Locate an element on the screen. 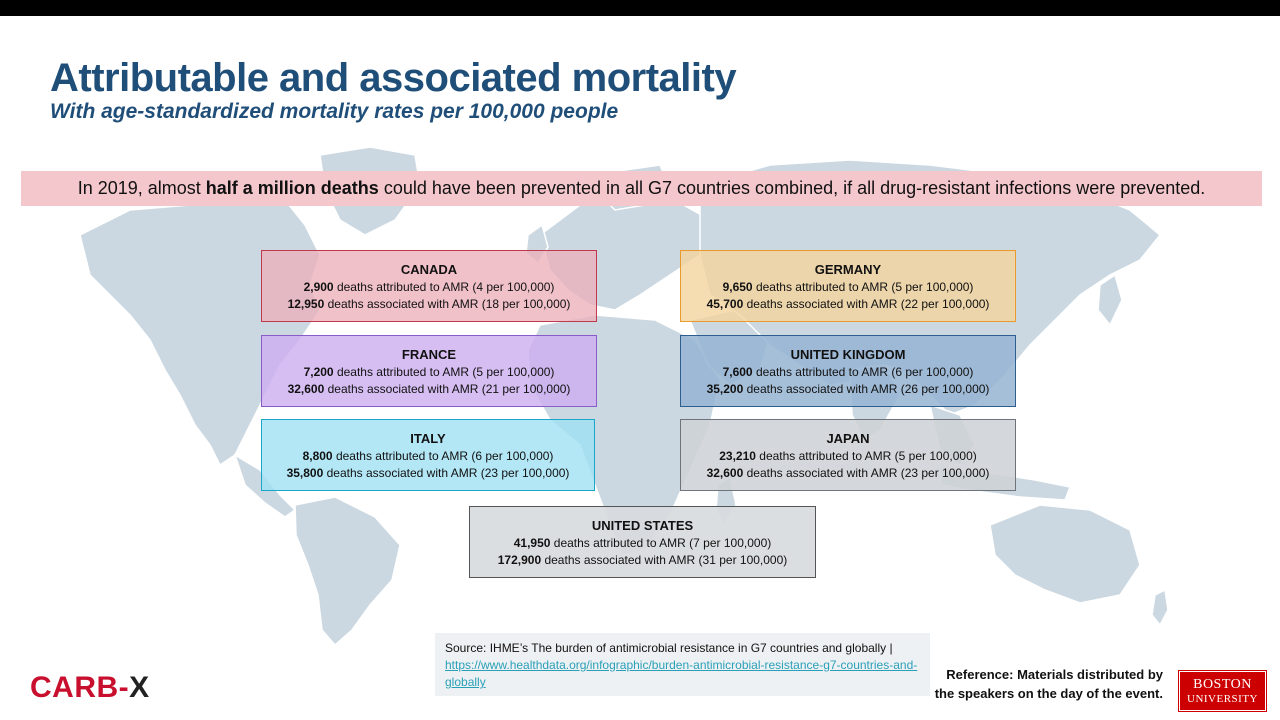 The height and width of the screenshot is (720, 1280). banner-text-bold: half a million deaths is located at coordinates (292, 188).